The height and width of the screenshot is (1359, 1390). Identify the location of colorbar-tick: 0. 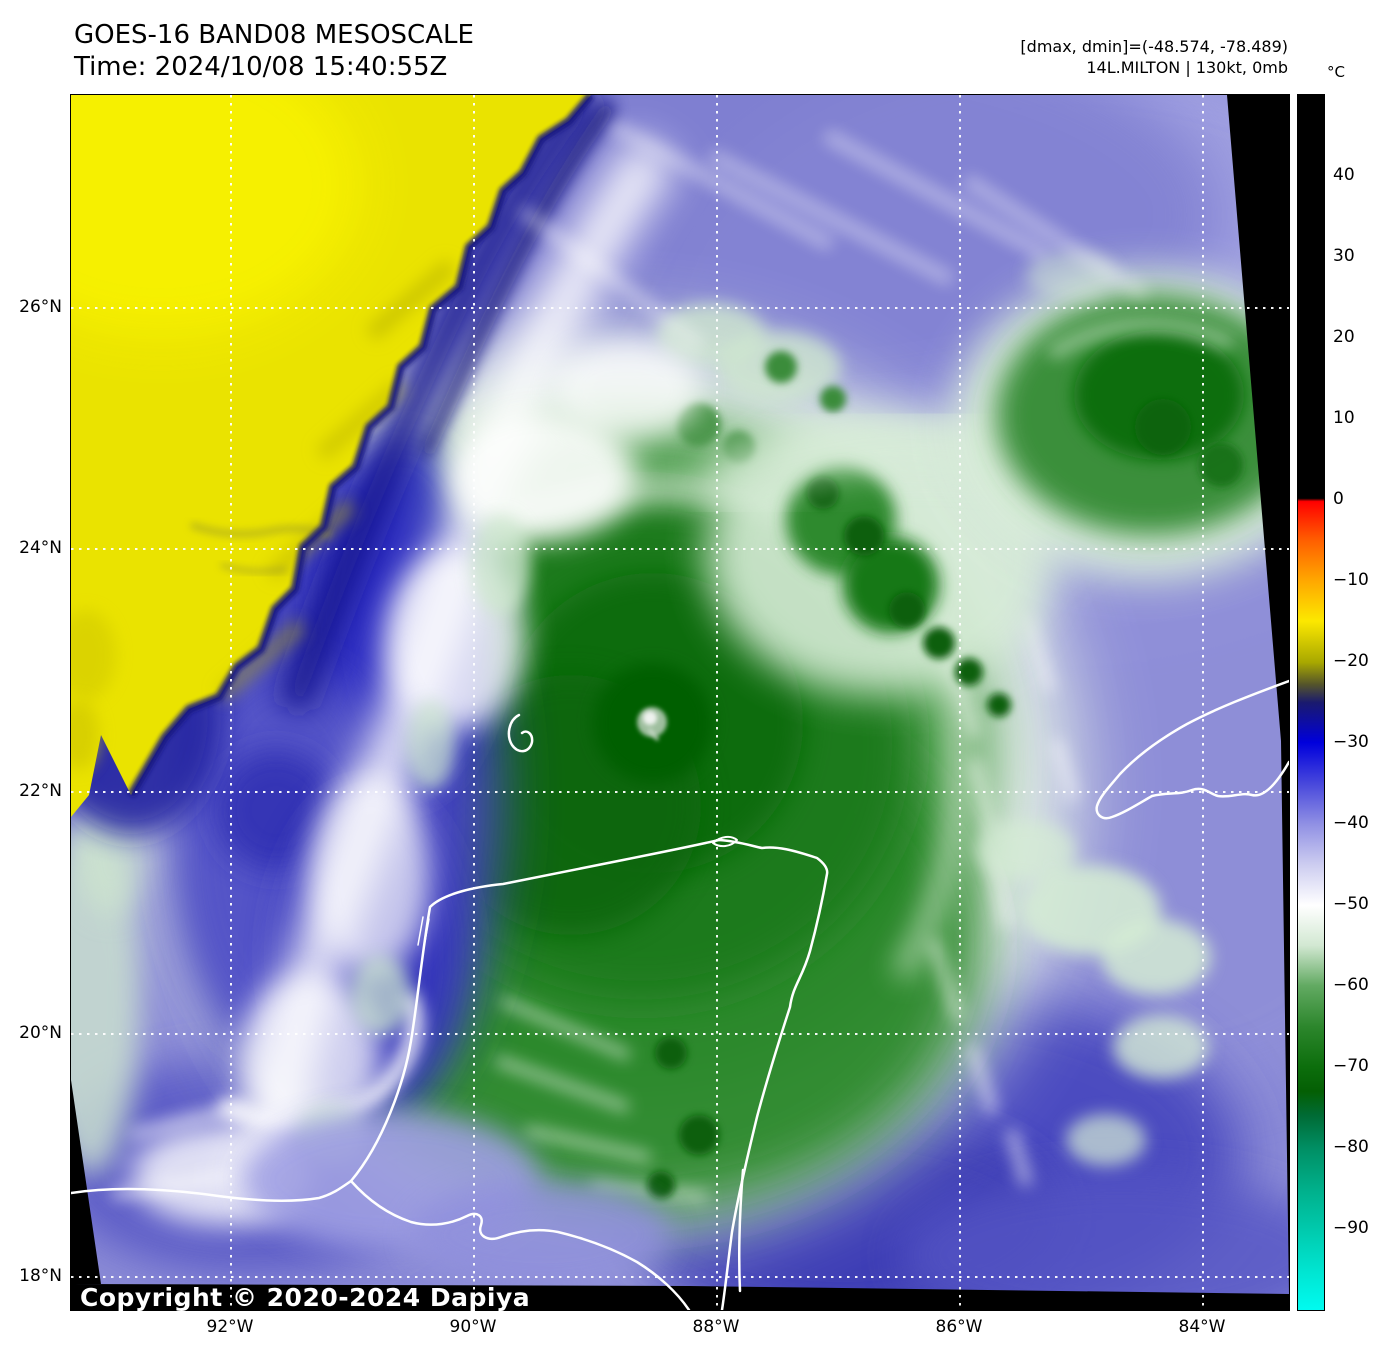
(1338, 499).